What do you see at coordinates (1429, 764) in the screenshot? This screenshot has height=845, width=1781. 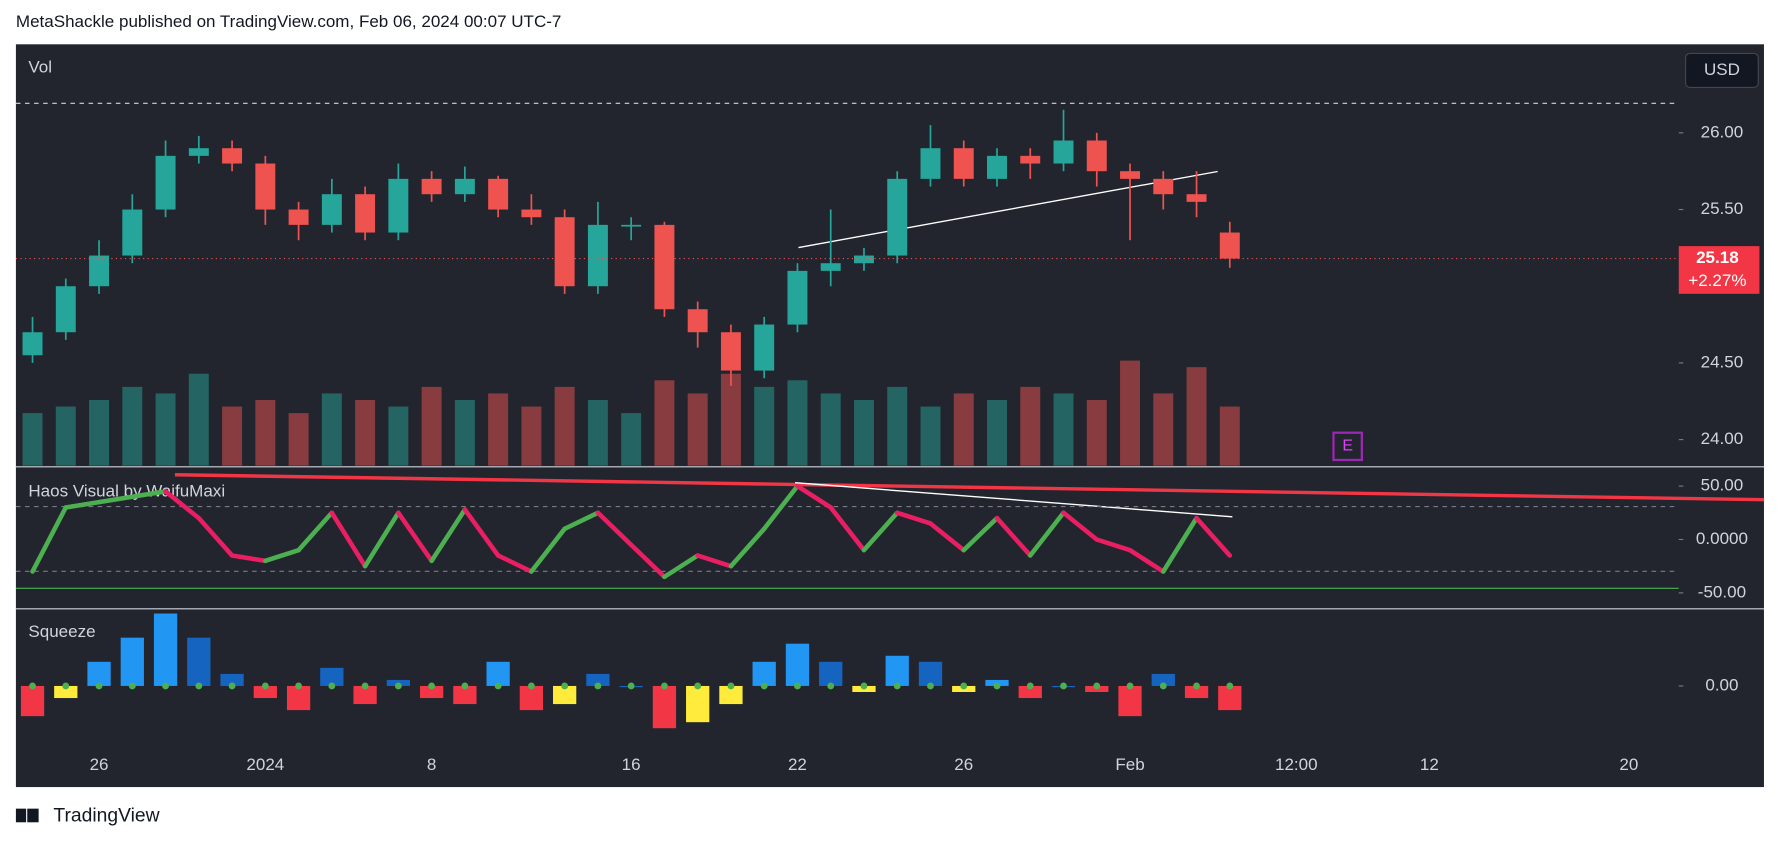 I see `x-tick-label: 12` at bounding box center [1429, 764].